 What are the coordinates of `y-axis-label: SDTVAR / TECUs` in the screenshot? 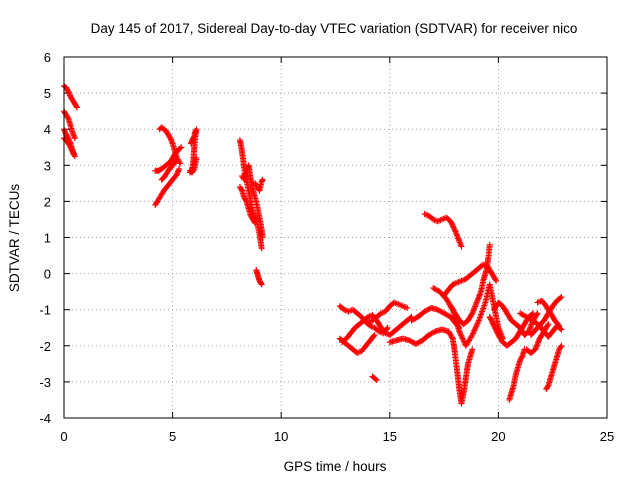 It's located at (14, 238).